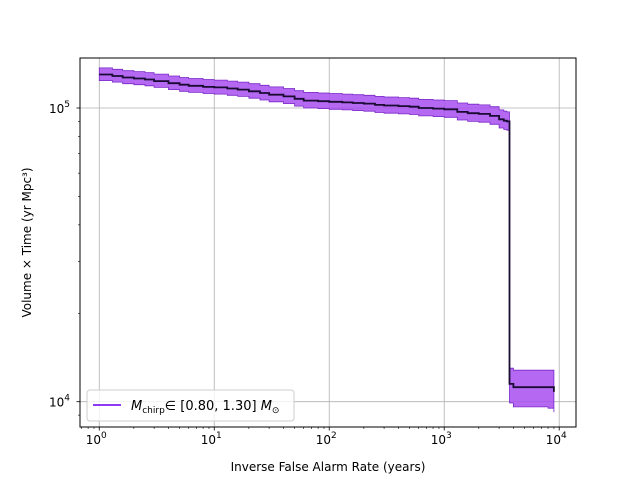 Image resolution: width=640 pixels, height=480 pixels. Describe the element at coordinates (27, 242) in the screenshot. I see `y-axis-label: Volume × Time (yr Mpc³)` at that location.